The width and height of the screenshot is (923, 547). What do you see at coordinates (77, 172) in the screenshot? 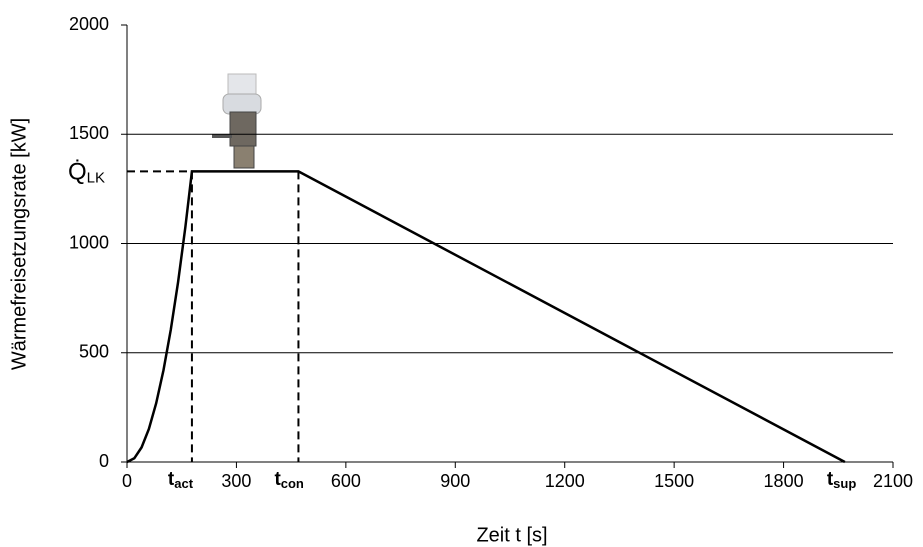
I see `annotation-symbol: Q̇` at bounding box center [77, 172].